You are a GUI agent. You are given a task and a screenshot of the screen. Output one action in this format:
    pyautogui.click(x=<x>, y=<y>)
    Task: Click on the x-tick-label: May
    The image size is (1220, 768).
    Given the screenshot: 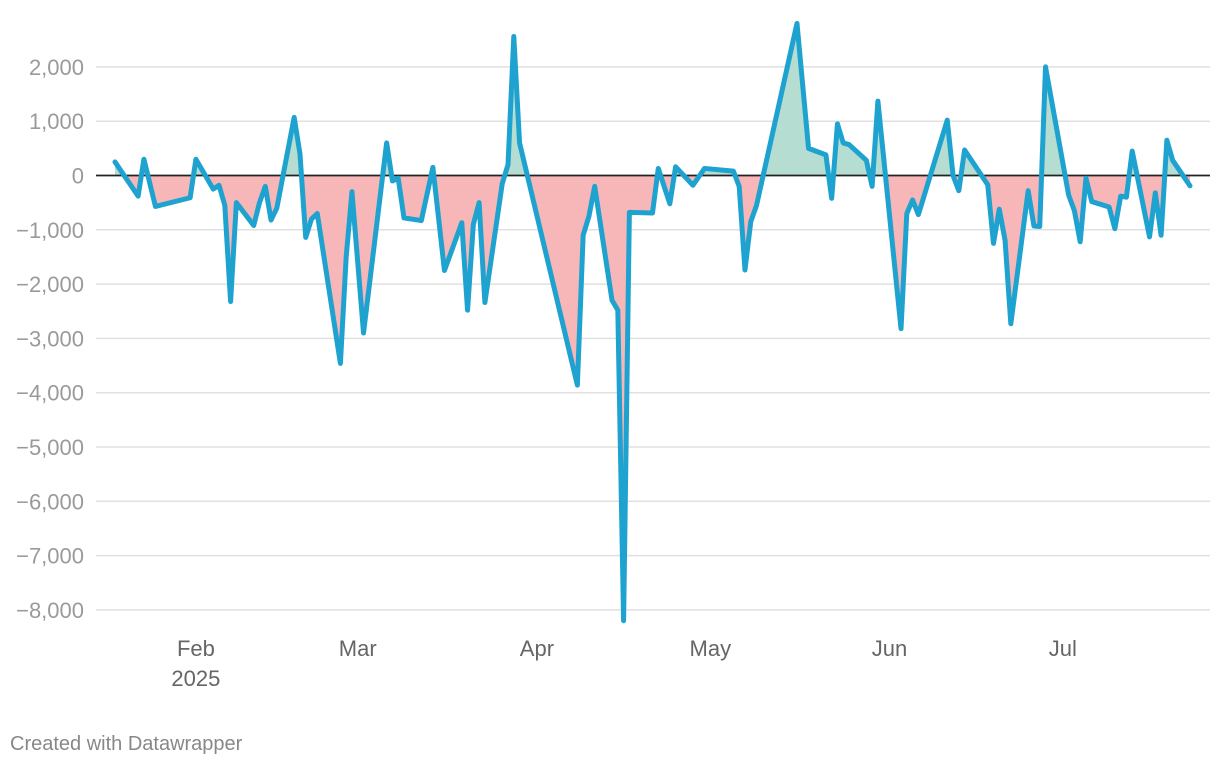 What is the action you would take?
    pyautogui.click(x=711, y=648)
    